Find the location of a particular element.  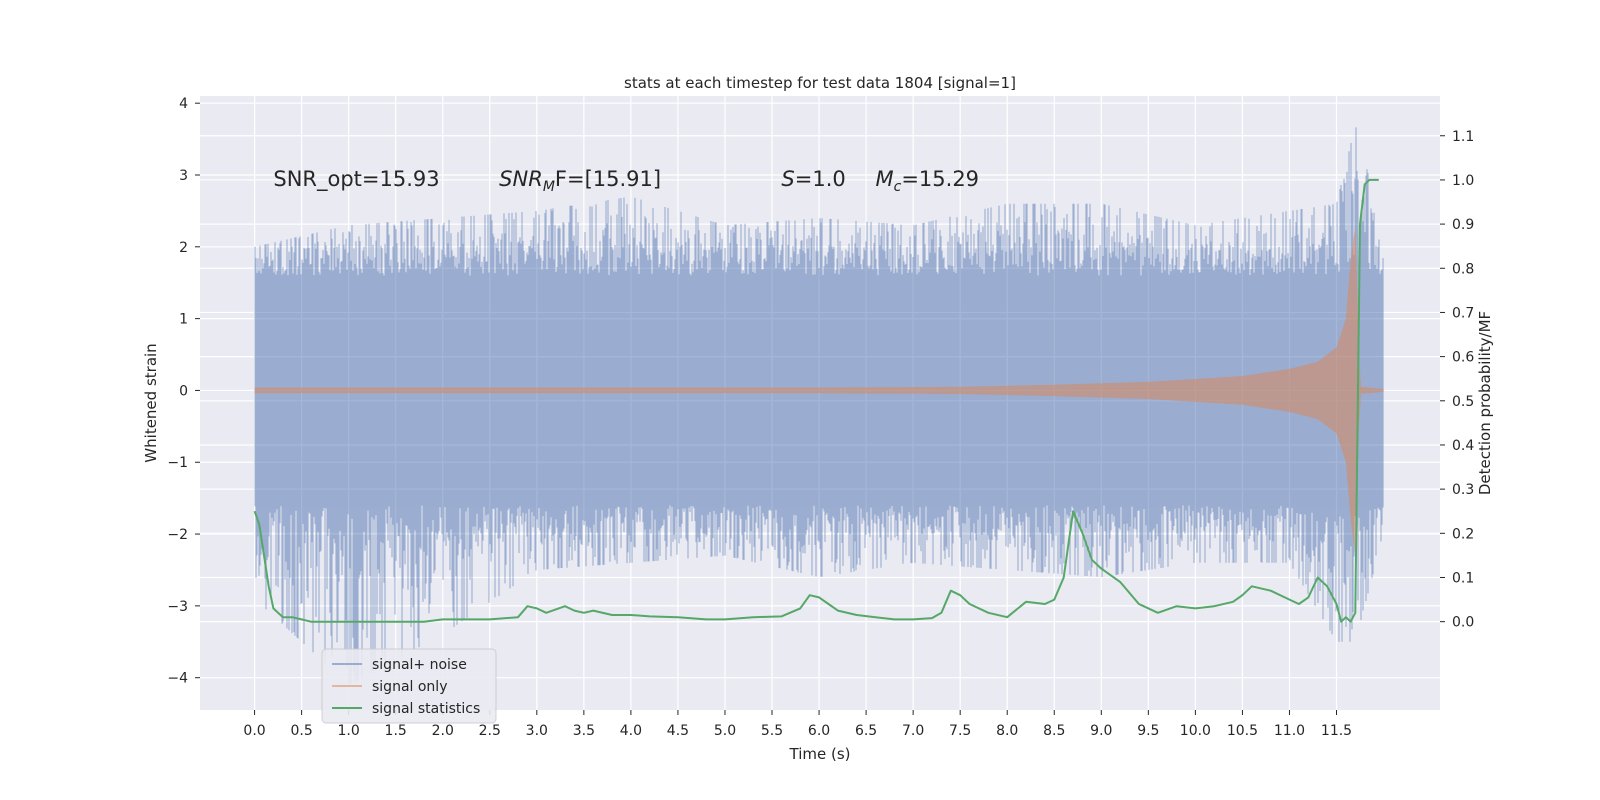

x-tick-label: 9.5 is located at coordinates (1148, 731).